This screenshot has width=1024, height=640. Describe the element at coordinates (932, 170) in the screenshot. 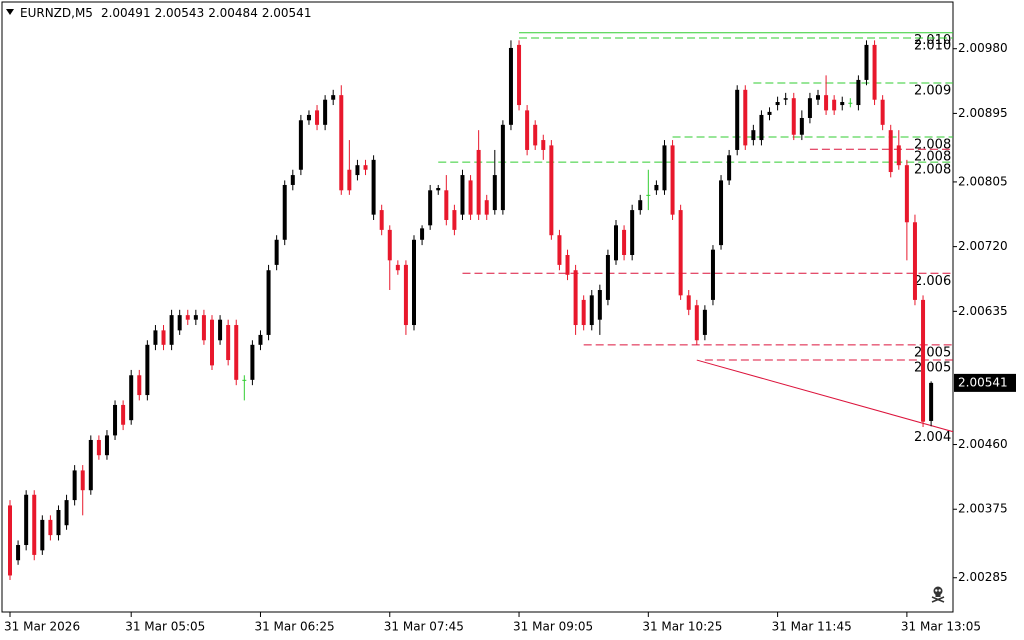

I see `level-label: 2.008` at that location.